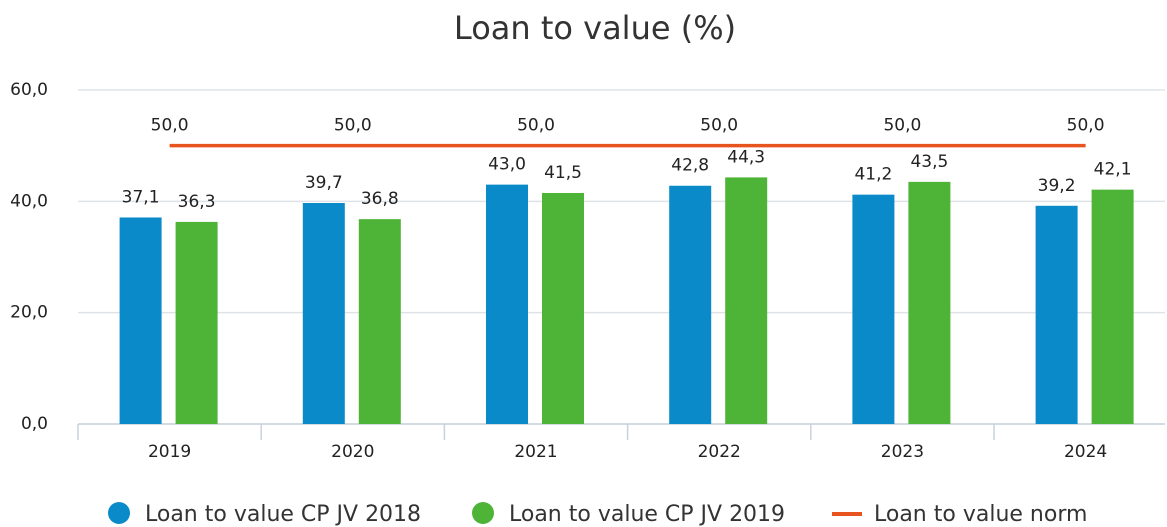 The image size is (1167, 527). What do you see at coordinates (1113, 170) in the screenshot?
I see `data-label: 42,1` at bounding box center [1113, 170].